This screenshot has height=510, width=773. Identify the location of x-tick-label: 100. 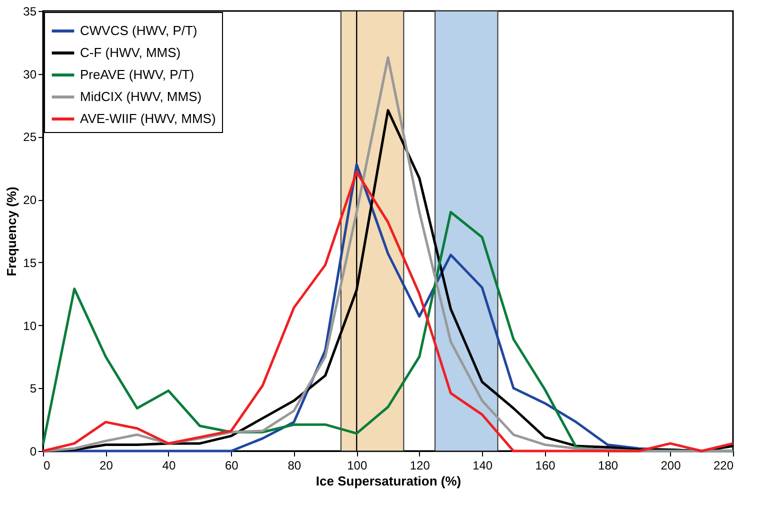
(357, 465).